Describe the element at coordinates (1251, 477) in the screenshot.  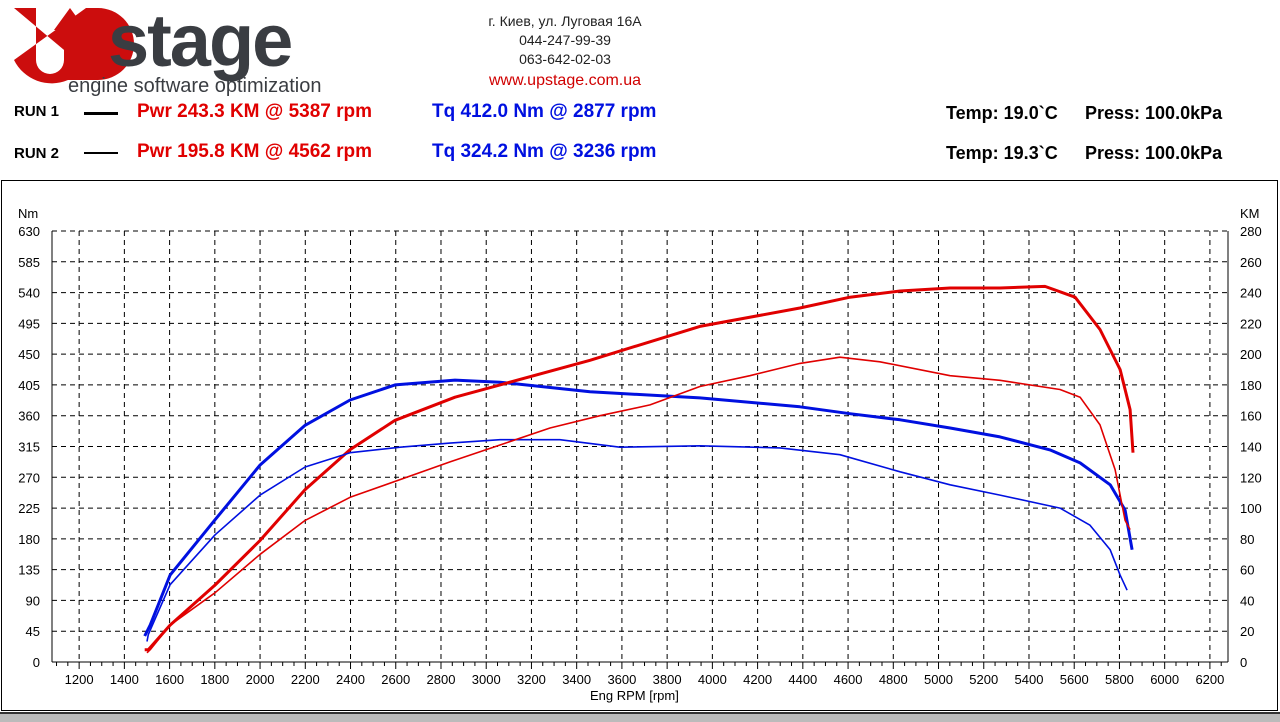
I see `y2-tick-label: 120` at that location.